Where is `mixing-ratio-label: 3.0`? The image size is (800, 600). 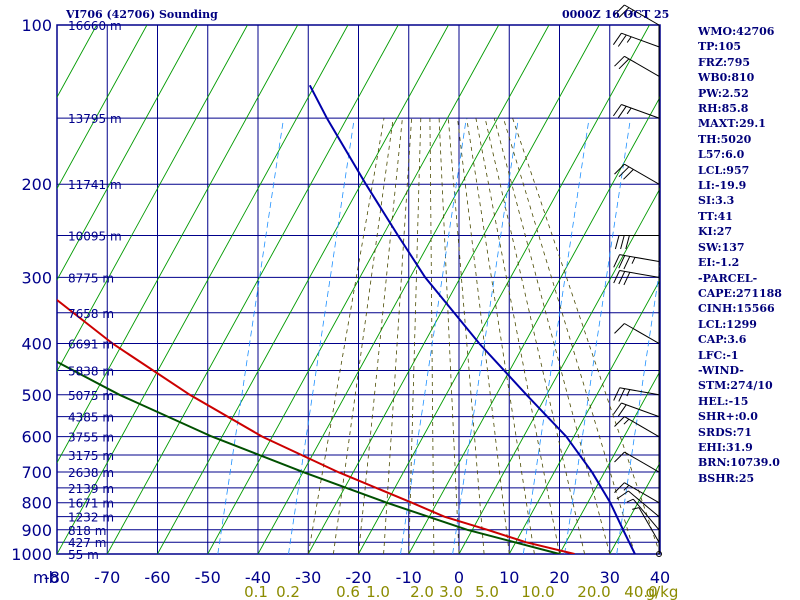 mixing-ratio-label: 3.0 is located at coordinates (451, 591).